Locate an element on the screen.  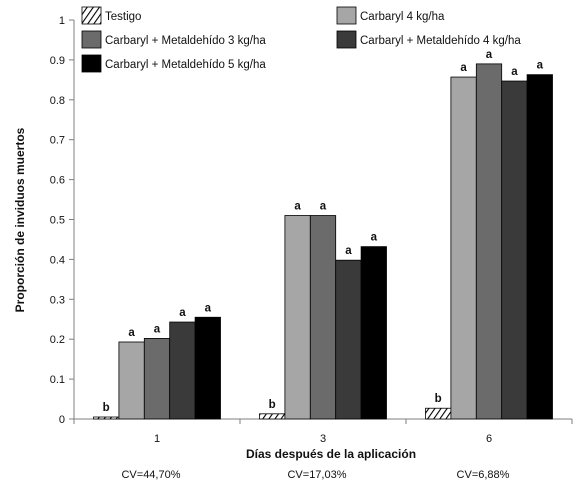
cv-label: CV=44,70% is located at coordinates (150, 475).